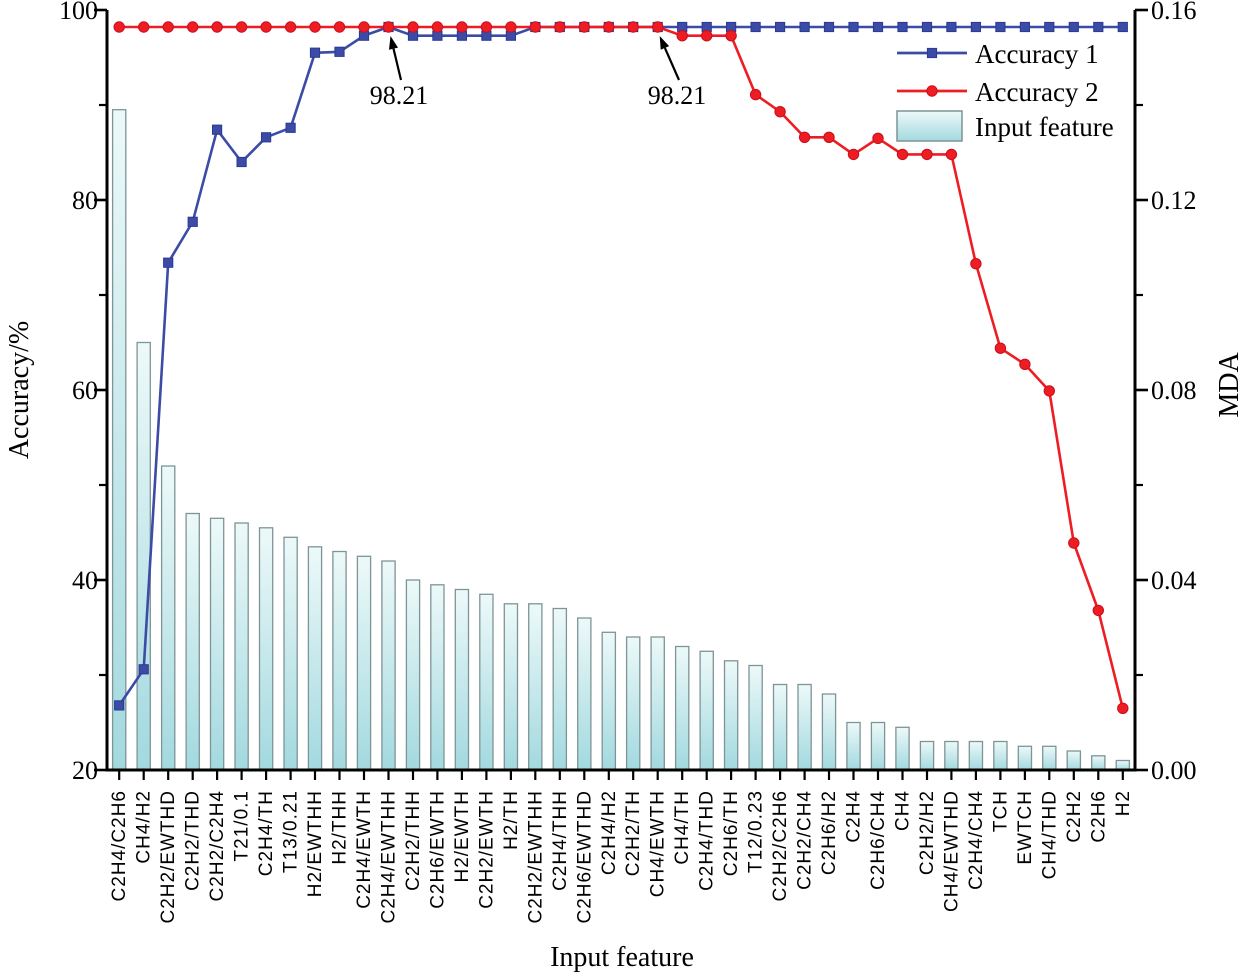 This screenshot has height=980, width=1255. Describe the element at coordinates (315, 843) in the screenshot. I see `x-category-label: H2/EWTHH` at that location.